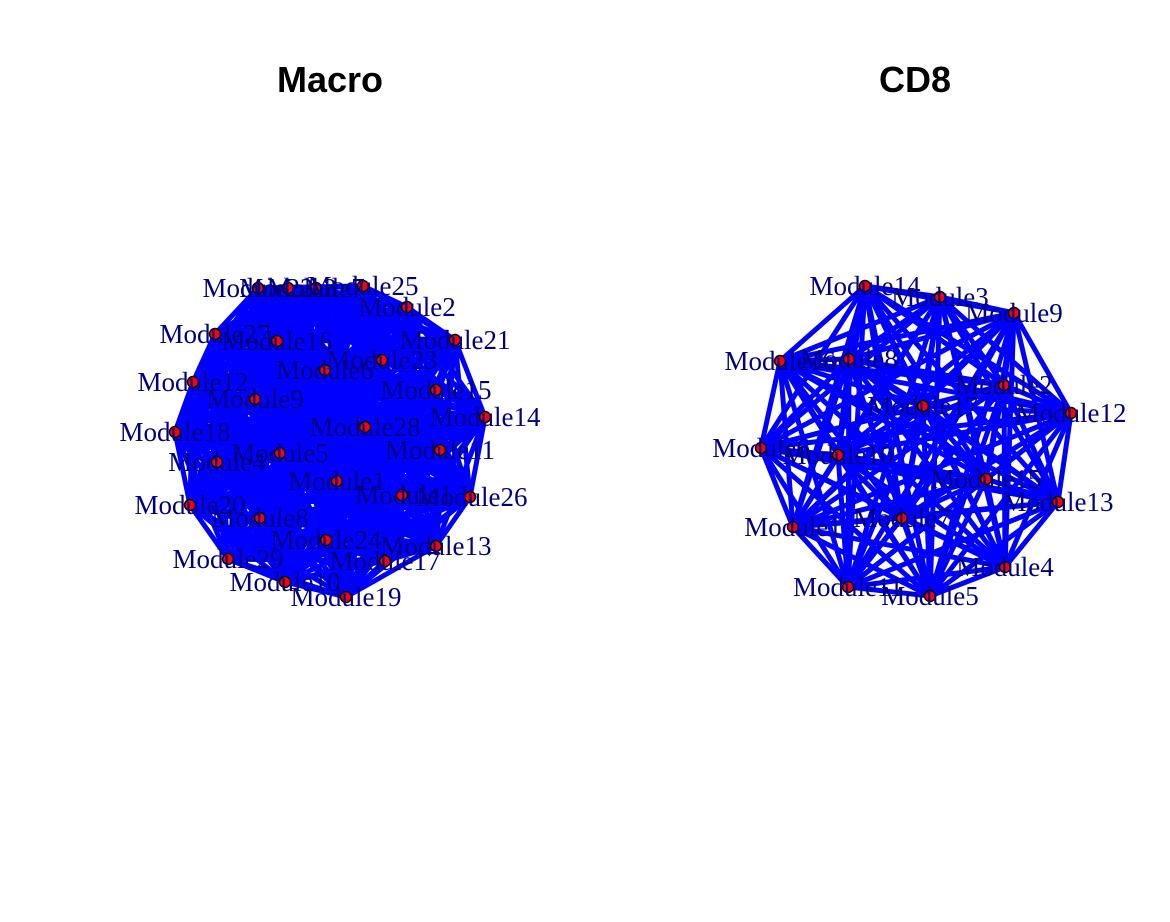  I want to click on edge-layer, so click(330, 441).